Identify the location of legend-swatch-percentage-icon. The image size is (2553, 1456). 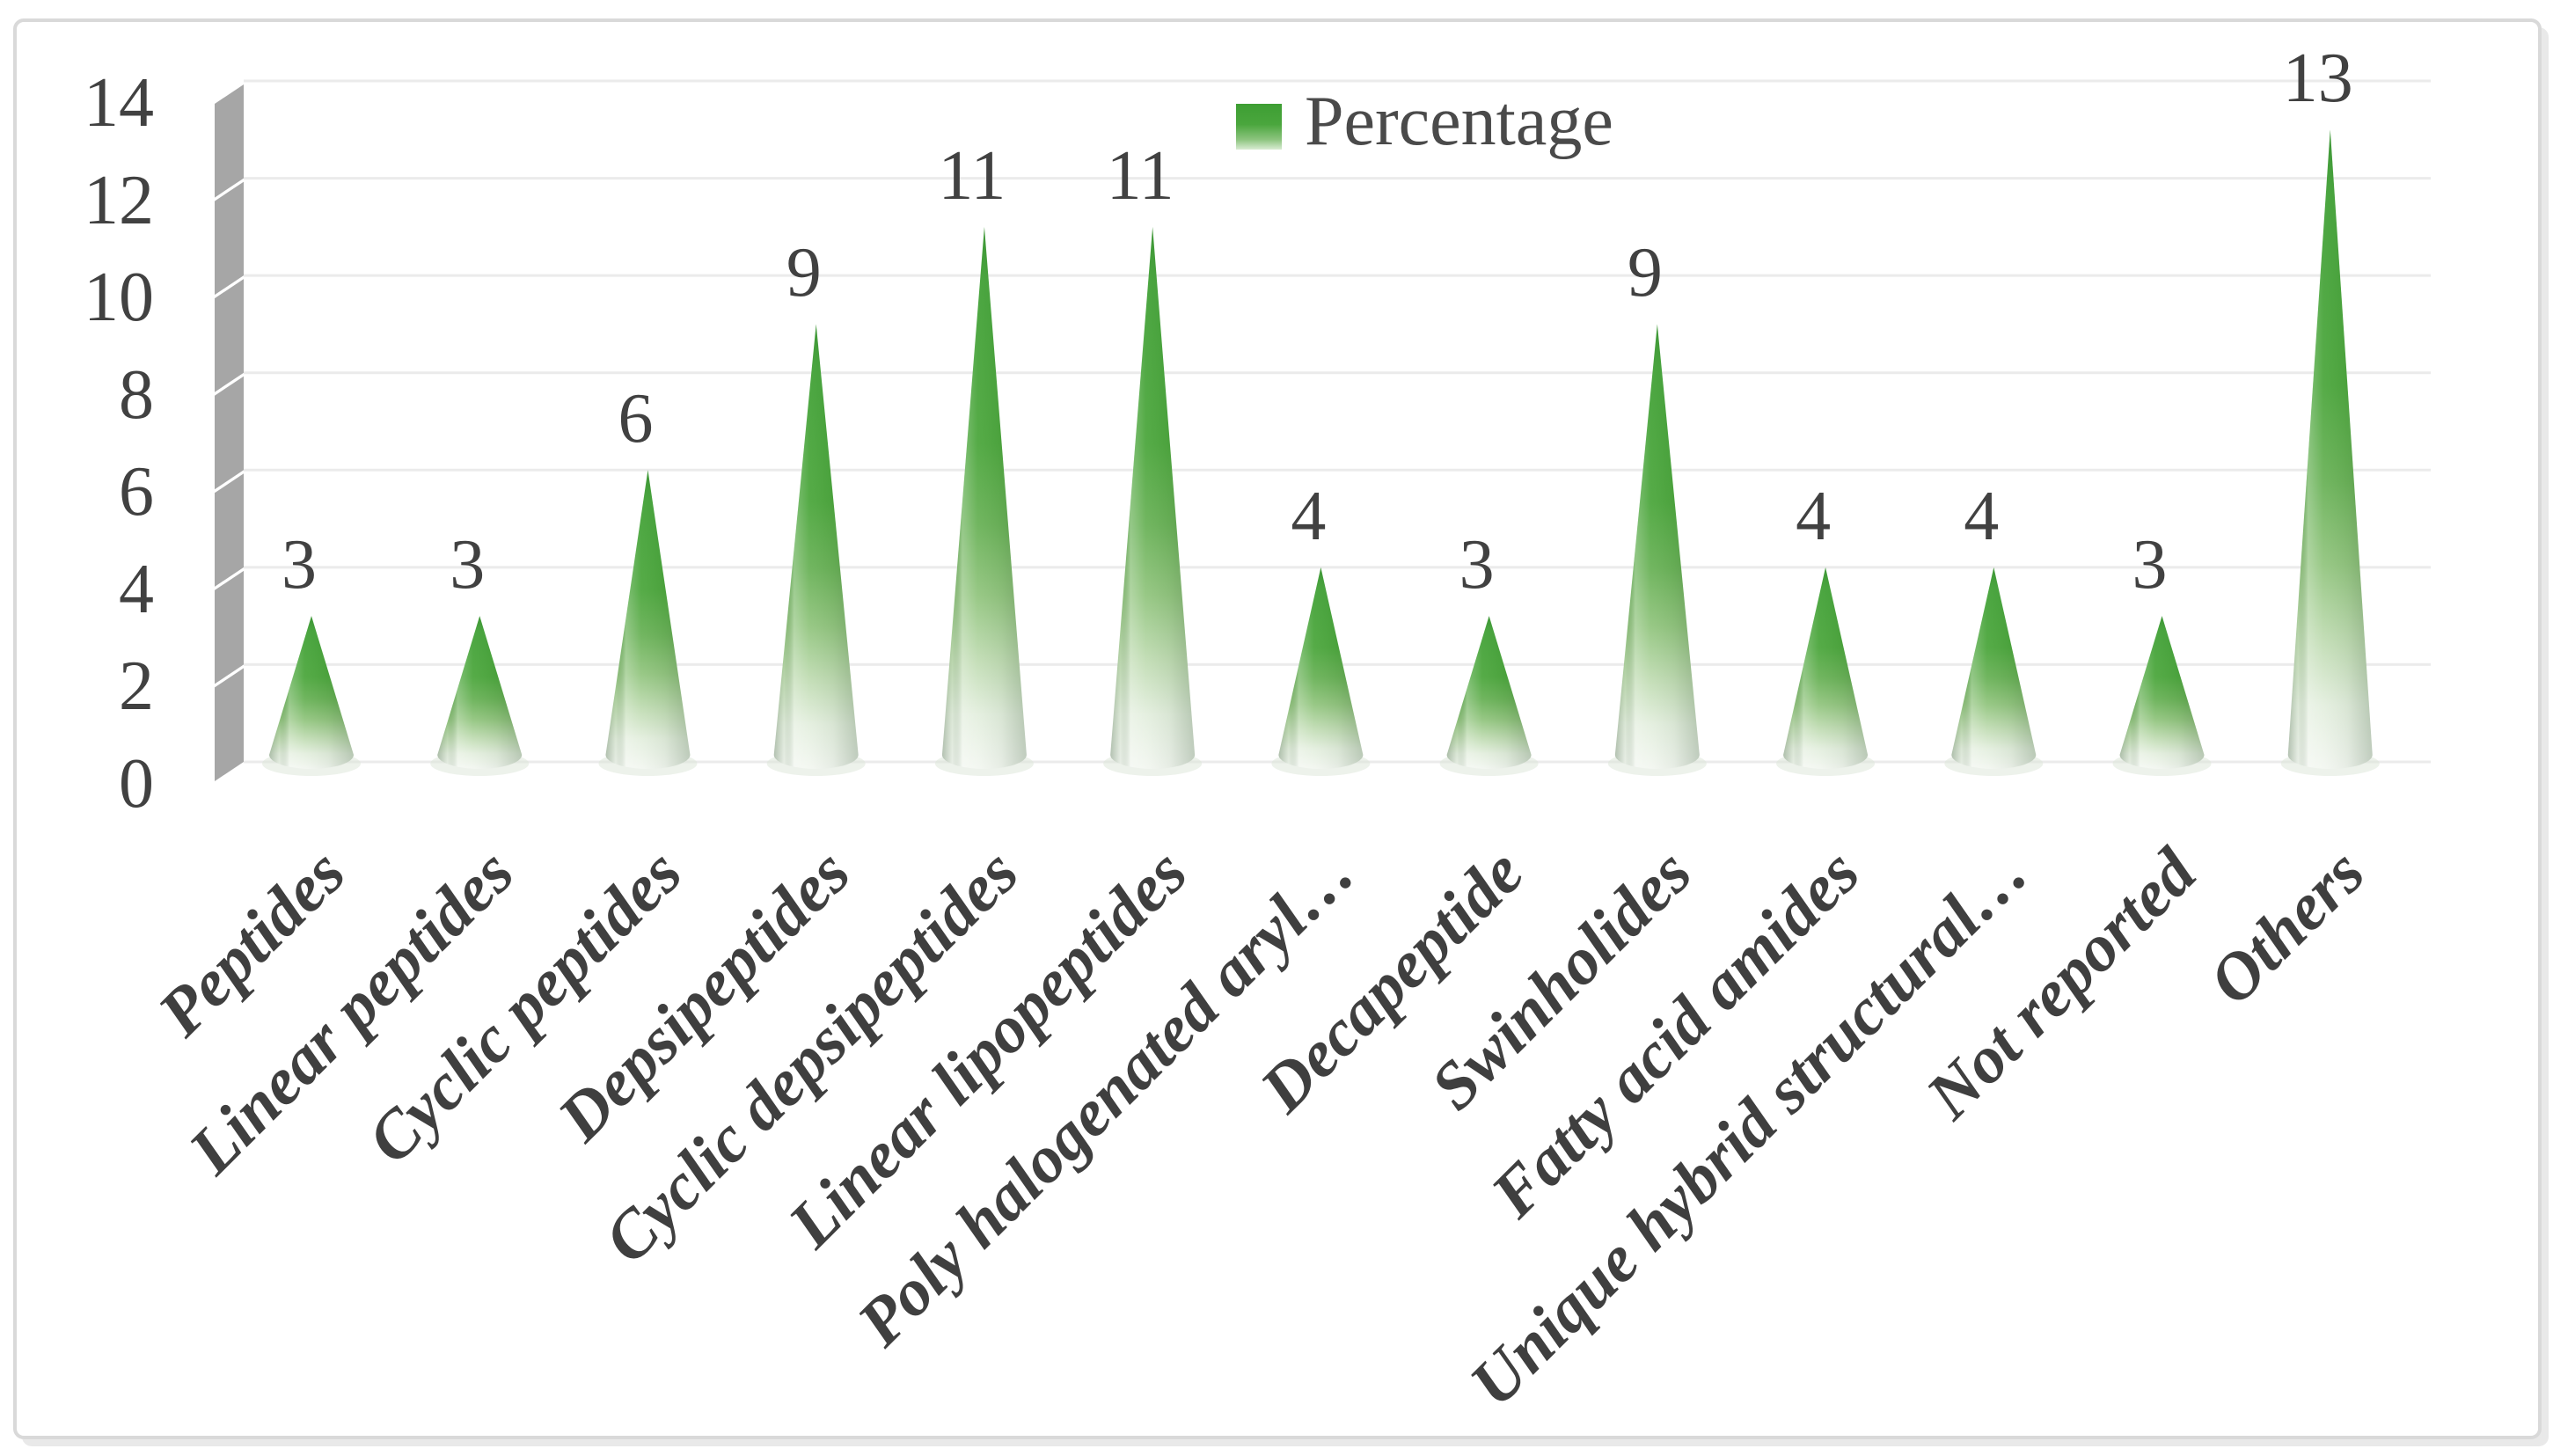
(1259, 127).